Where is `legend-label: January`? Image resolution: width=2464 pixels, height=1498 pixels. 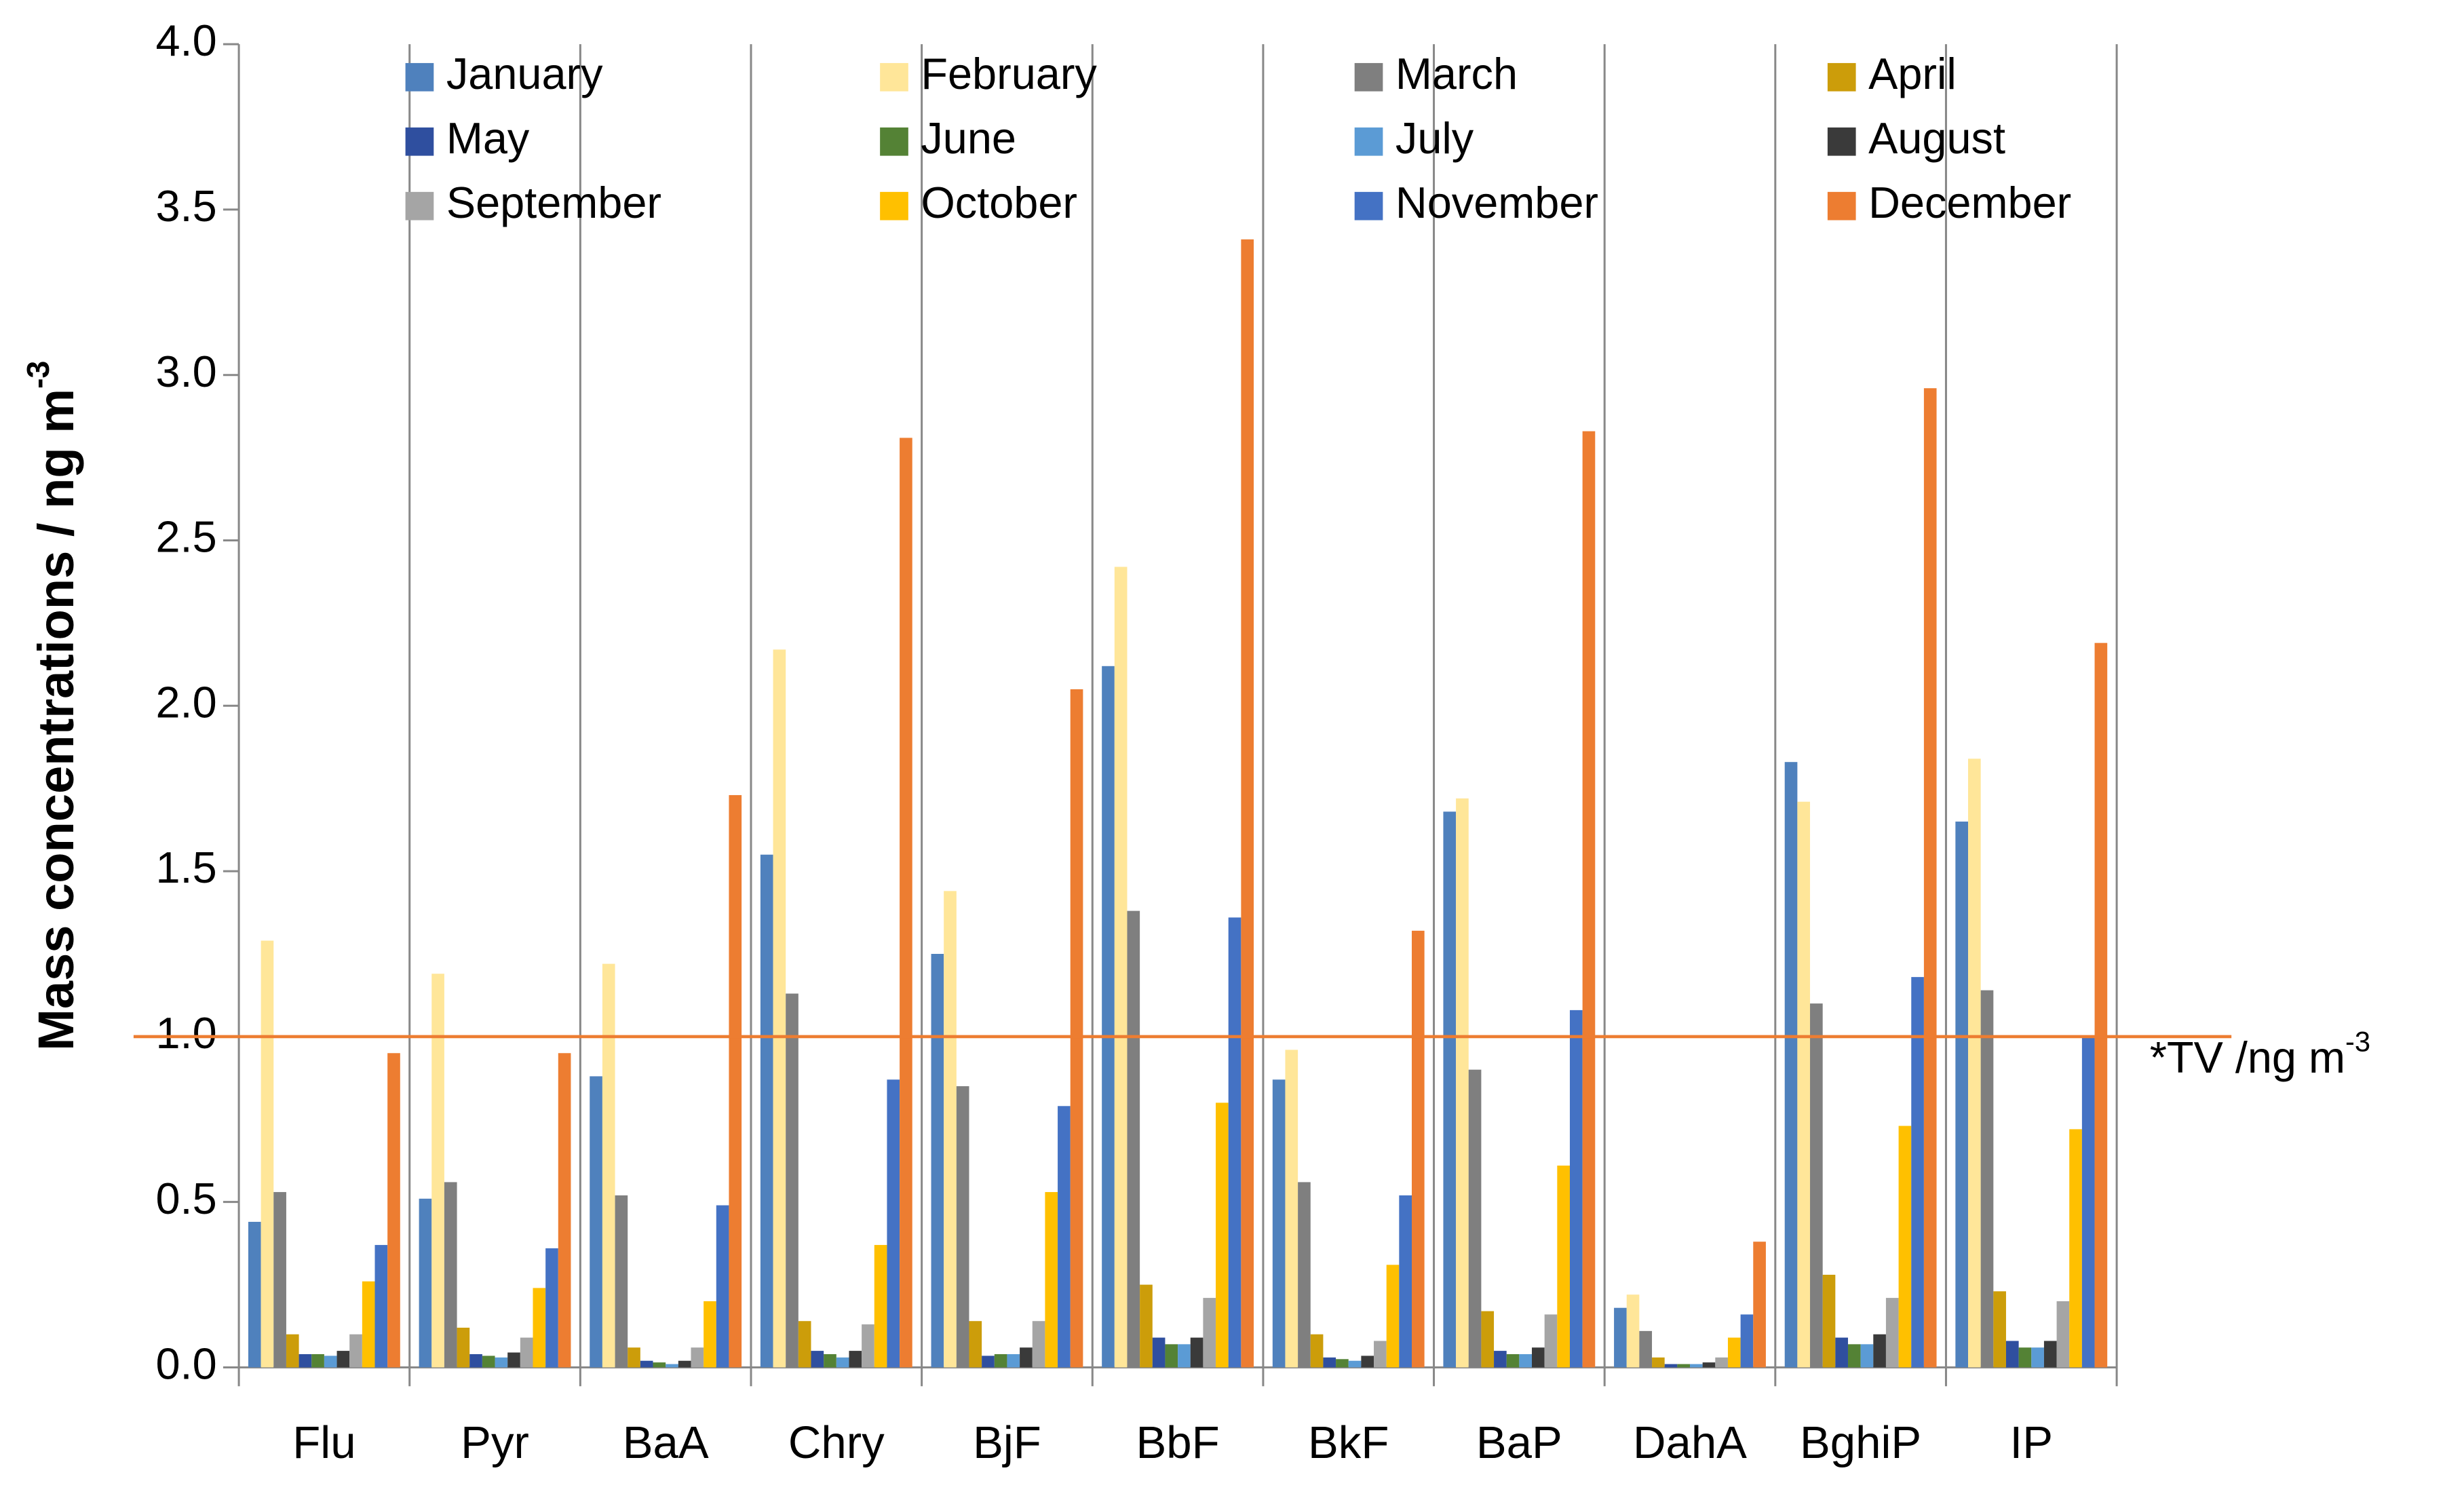
legend-label: January is located at coordinates (524, 73).